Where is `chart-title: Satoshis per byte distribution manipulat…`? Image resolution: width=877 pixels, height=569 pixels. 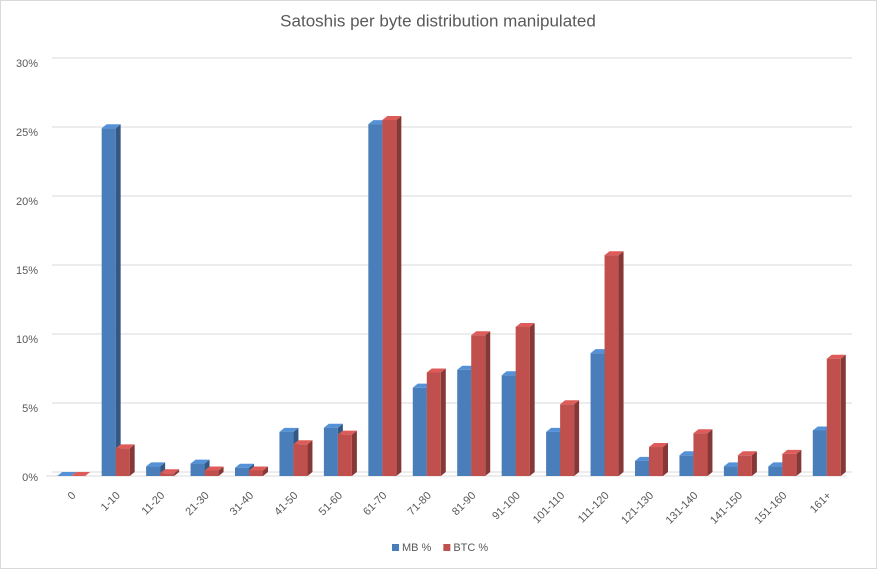
chart-title: Satoshis per byte distribution manipulat… is located at coordinates (438, 20).